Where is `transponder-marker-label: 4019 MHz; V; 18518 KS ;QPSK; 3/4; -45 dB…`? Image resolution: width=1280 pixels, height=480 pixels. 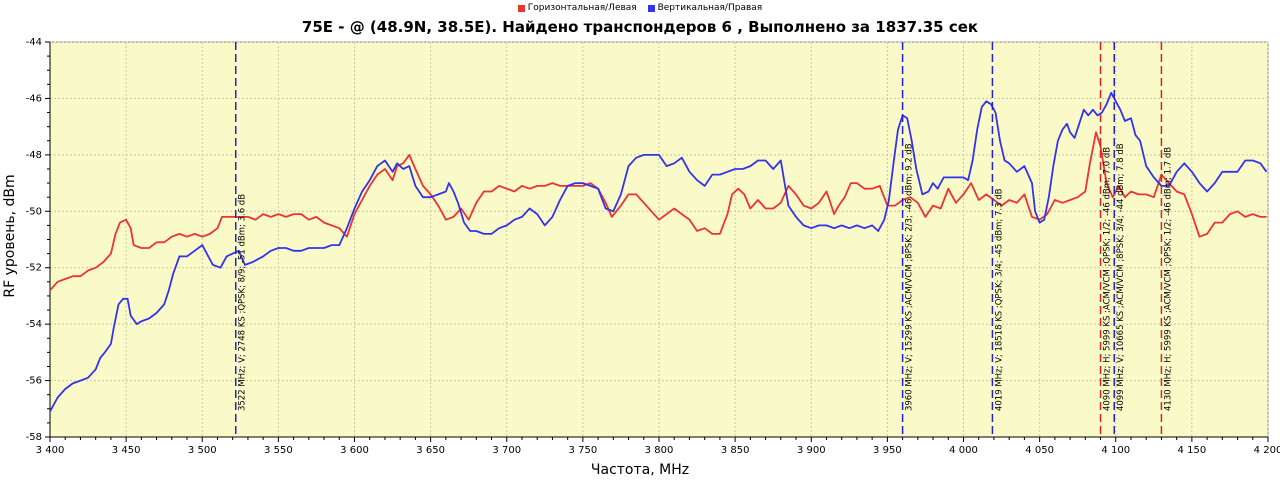
transponder-marker-label: 4019 MHz; V; 18518 KS ;QPSK; 3/4; -45 dB… is located at coordinates (999, 299).